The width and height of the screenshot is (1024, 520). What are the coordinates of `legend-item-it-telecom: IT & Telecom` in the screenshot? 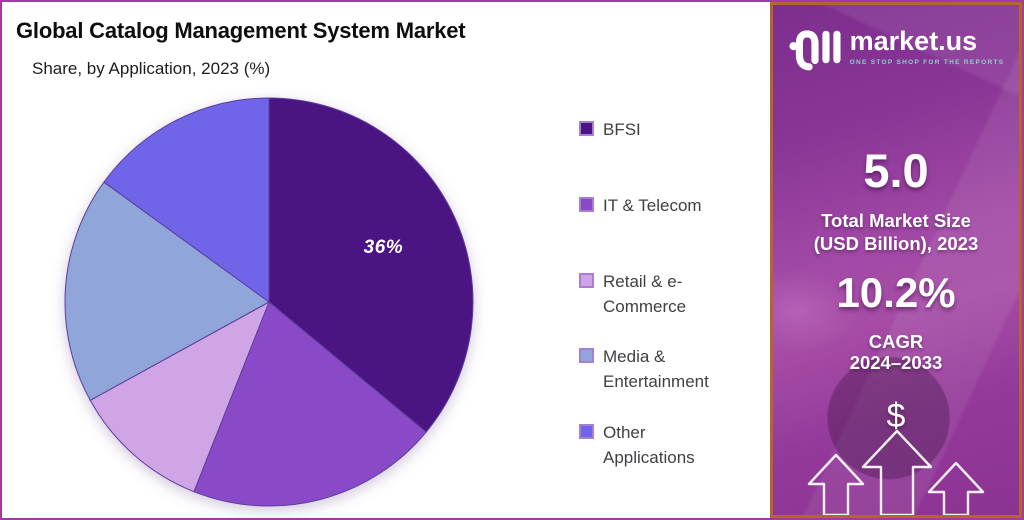 It's located at (657, 205).